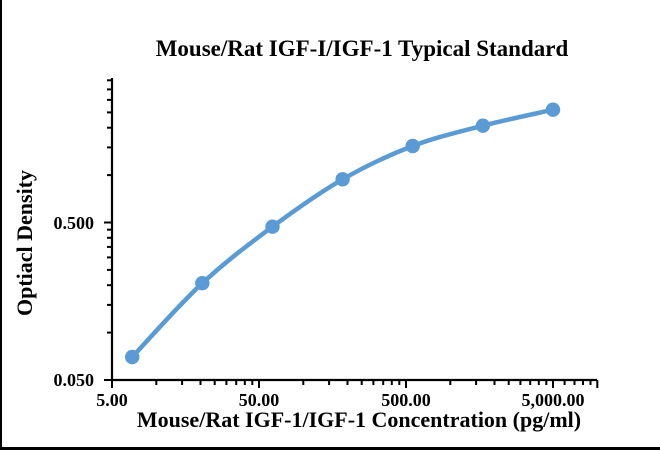 The height and width of the screenshot is (450, 660). I want to click on x-axis-tick-label: 5,000.00, so click(553, 400).